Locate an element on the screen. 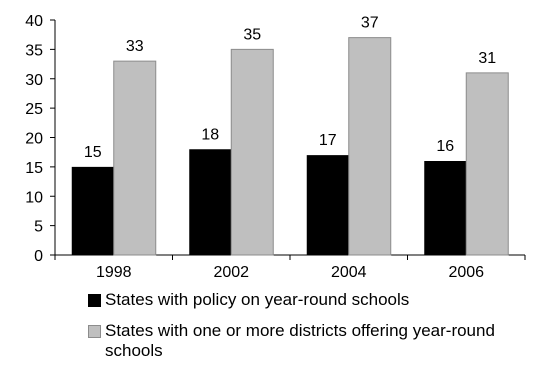  y-tick-label: 40 is located at coordinates (34, 21).